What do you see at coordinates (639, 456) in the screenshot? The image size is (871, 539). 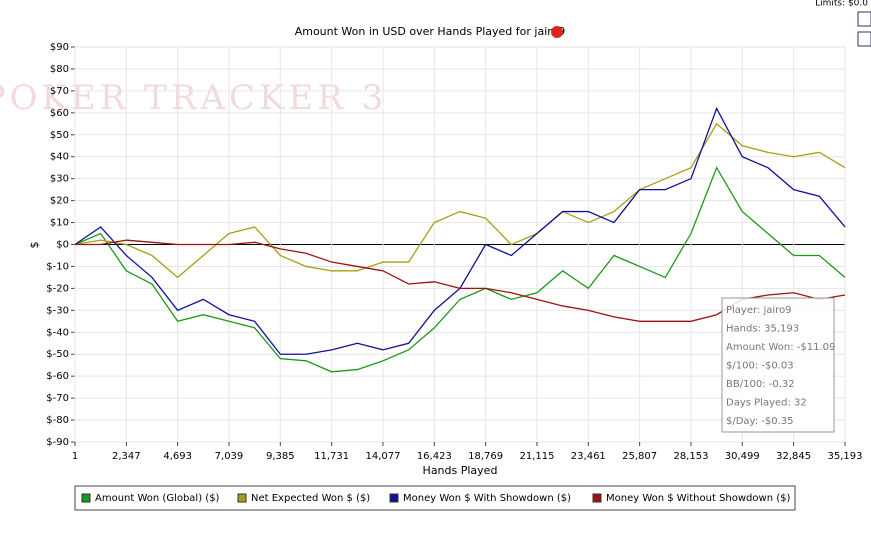 I see `x-tick-label: 25,807` at bounding box center [639, 456].